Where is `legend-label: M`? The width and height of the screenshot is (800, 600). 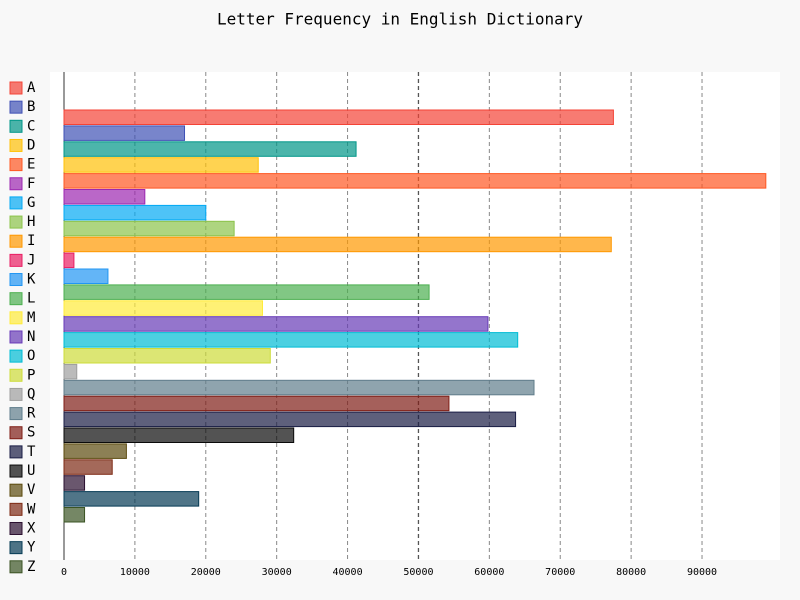 legend-label: M is located at coordinates (31, 318).